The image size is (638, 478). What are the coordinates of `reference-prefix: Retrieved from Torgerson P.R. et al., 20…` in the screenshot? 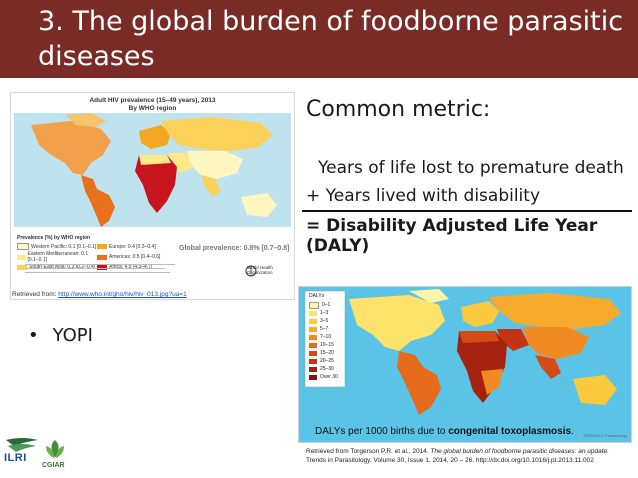 It's located at (368, 451).